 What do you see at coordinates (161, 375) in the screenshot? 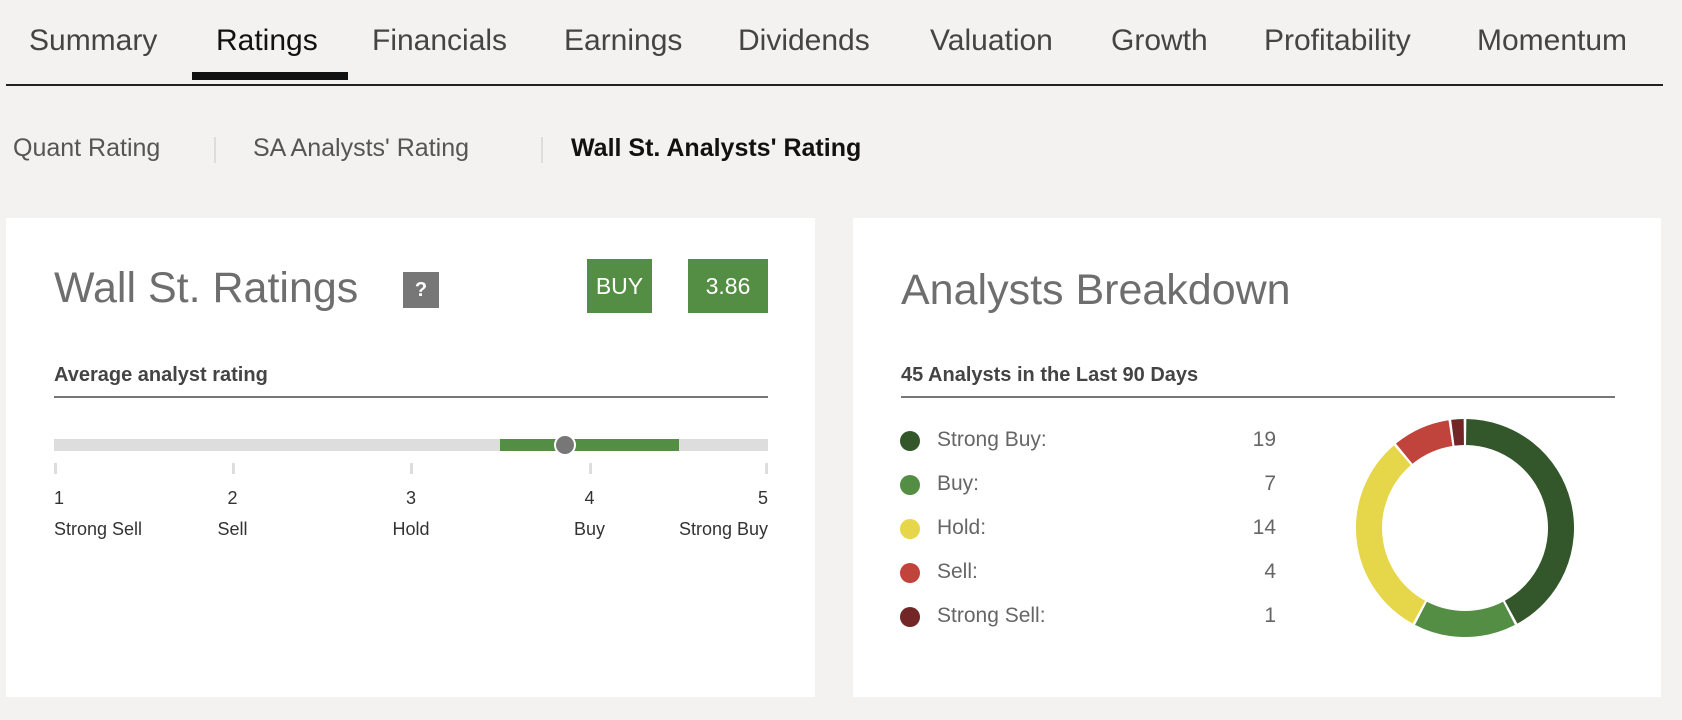
I see `average-rating-heading: Average analyst rating` at bounding box center [161, 375].